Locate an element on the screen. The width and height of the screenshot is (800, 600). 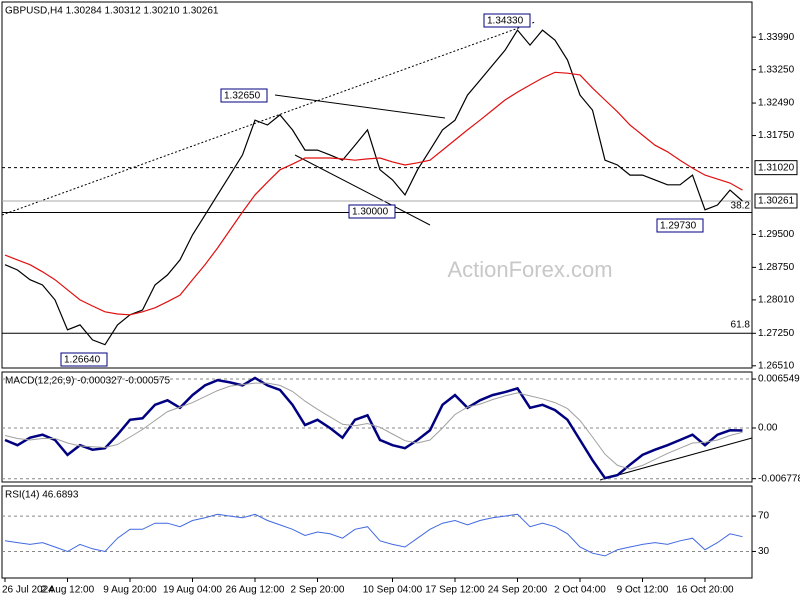
x-tick-label: 16 Oct 20:00 is located at coordinates (705, 590).